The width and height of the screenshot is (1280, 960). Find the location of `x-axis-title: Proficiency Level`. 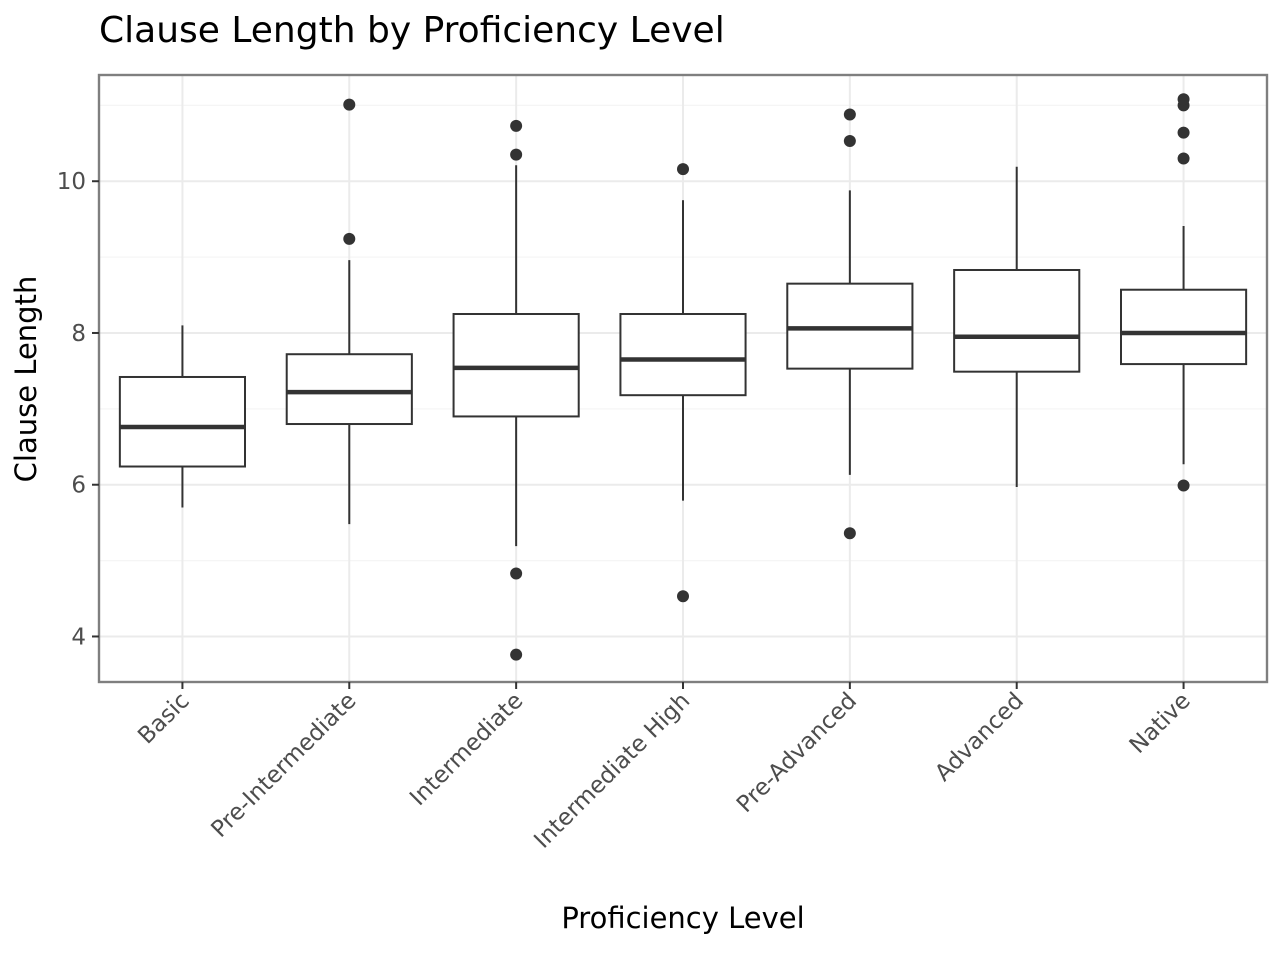

x-axis-title: Proficiency Level is located at coordinates (682, 918).